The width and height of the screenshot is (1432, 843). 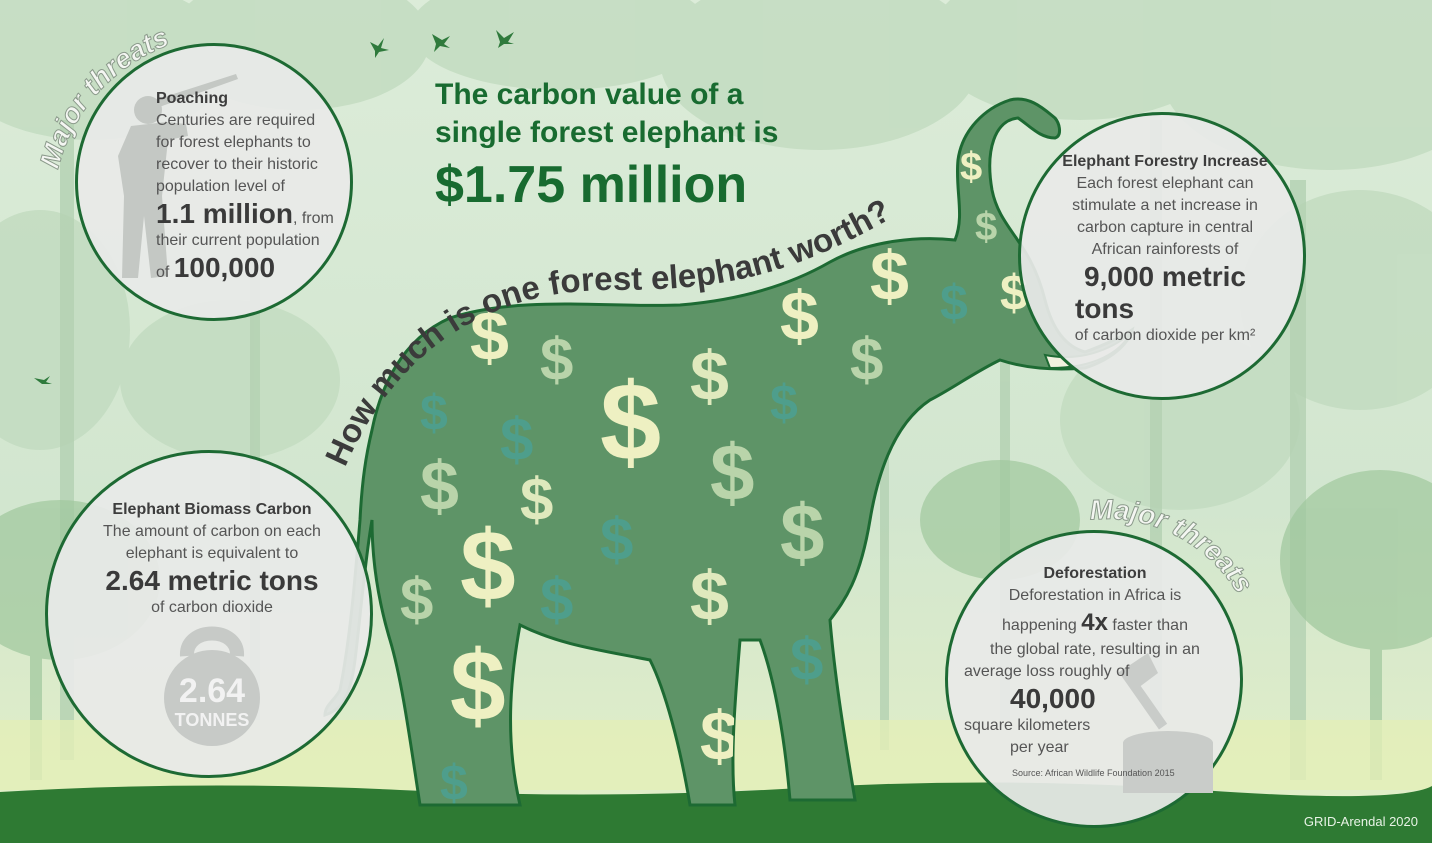 I want to click on poaching-of: of, so click(x=163, y=272).